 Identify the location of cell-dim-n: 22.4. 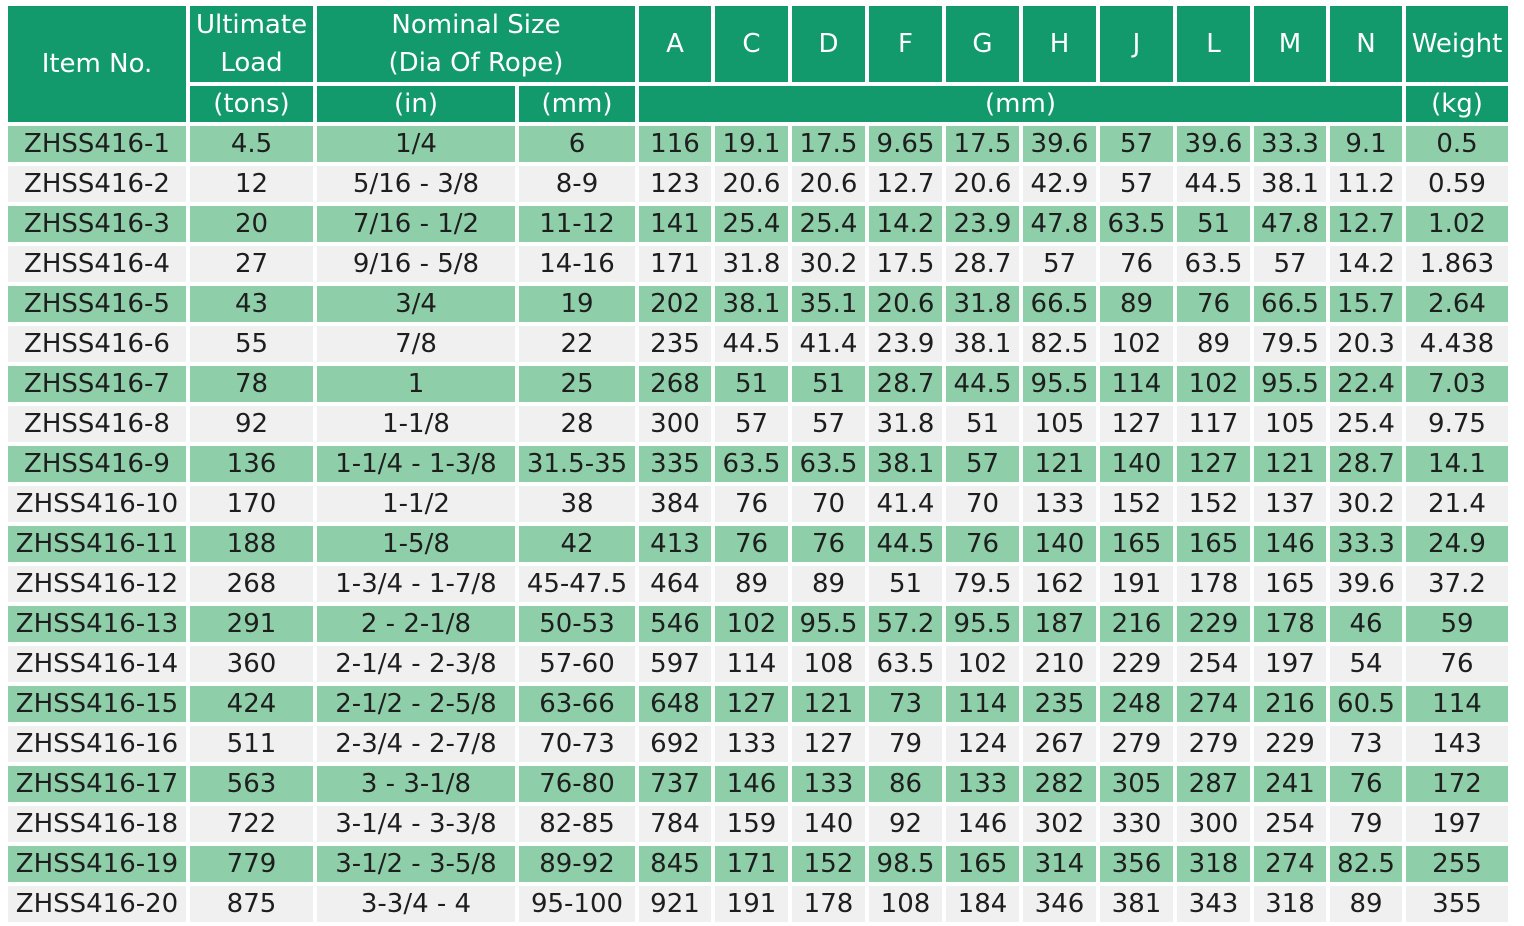
(1366, 384).